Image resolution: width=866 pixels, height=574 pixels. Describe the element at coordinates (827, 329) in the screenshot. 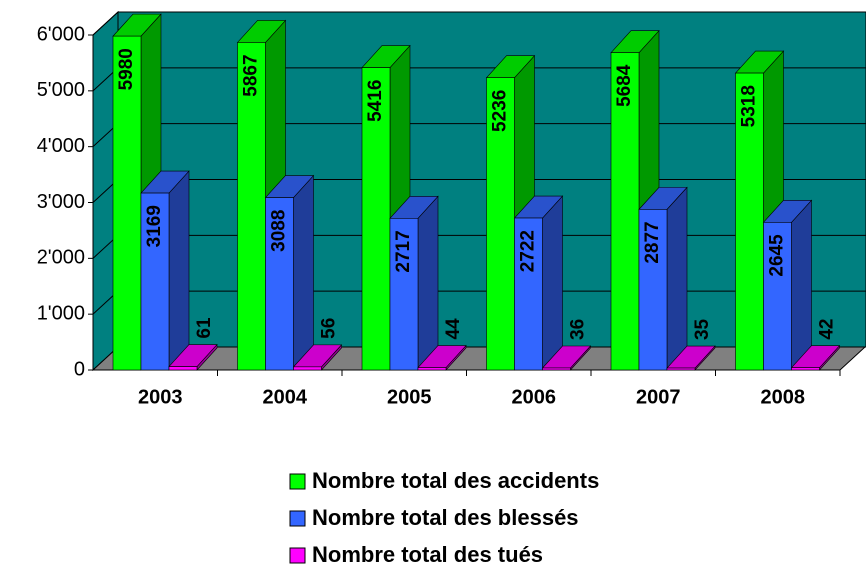

I see `value-label: 42` at that location.